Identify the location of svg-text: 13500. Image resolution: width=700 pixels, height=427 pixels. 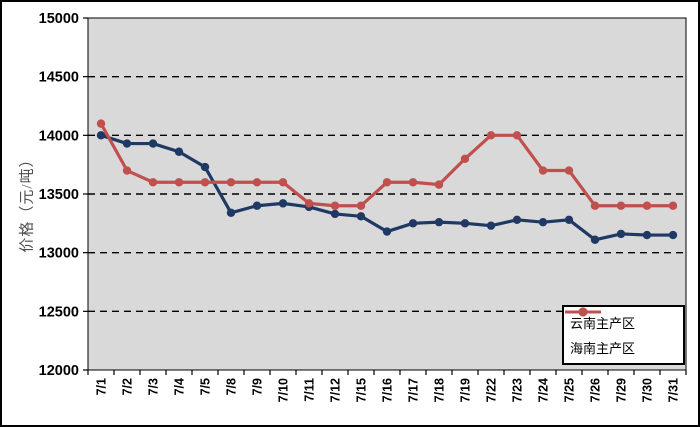
(59, 195).